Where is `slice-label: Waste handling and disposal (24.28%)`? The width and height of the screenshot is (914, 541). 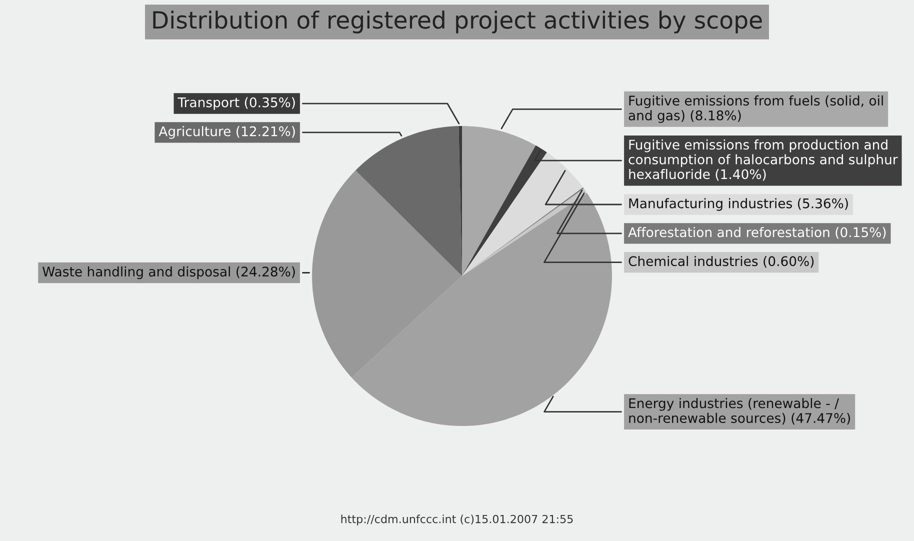 slice-label: Waste handling and disposal (24.28%) is located at coordinates (168, 273).